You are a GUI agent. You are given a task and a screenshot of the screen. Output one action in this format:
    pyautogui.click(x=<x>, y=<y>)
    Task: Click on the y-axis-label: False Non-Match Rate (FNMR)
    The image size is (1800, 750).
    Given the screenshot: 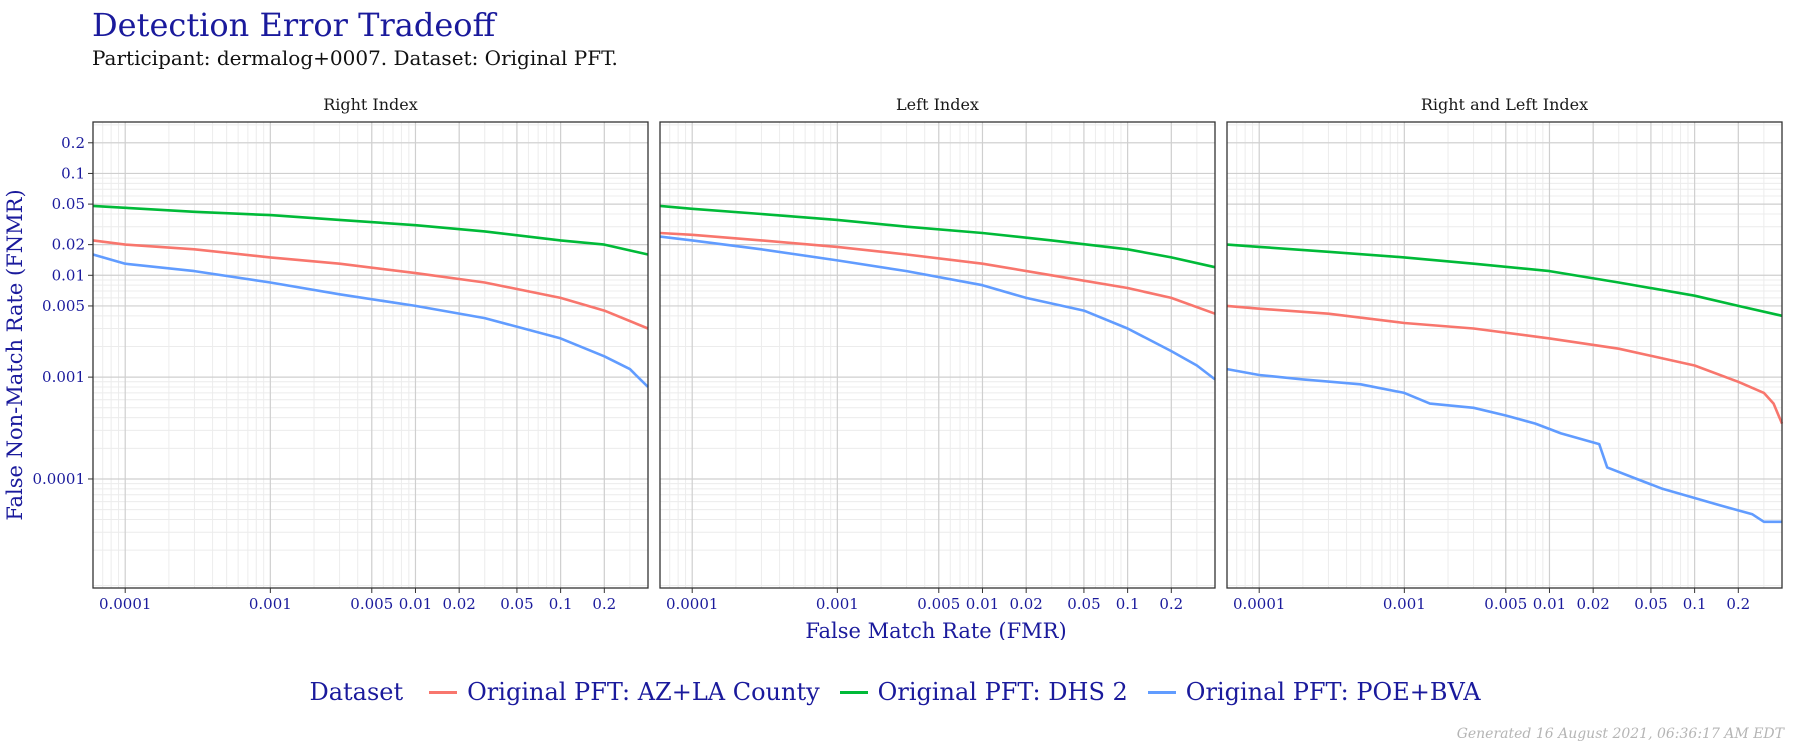 What is the action you would take?
    pyautogui.click(x=15, y=354)
    